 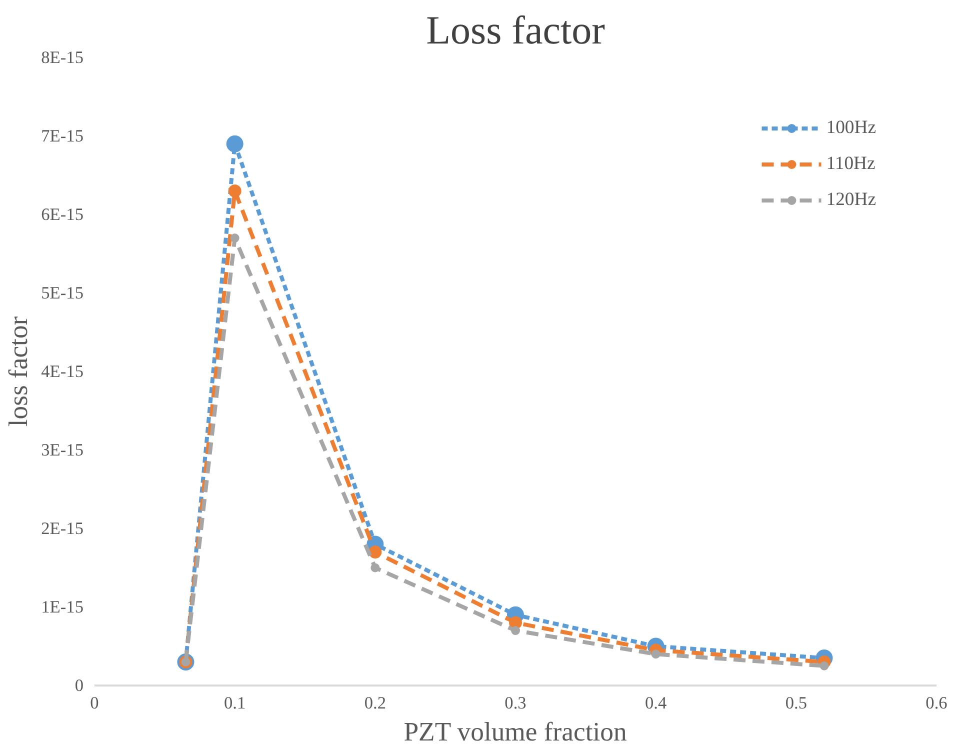 I want to click on x-tick-label: 0, so click(x=94, y=703).